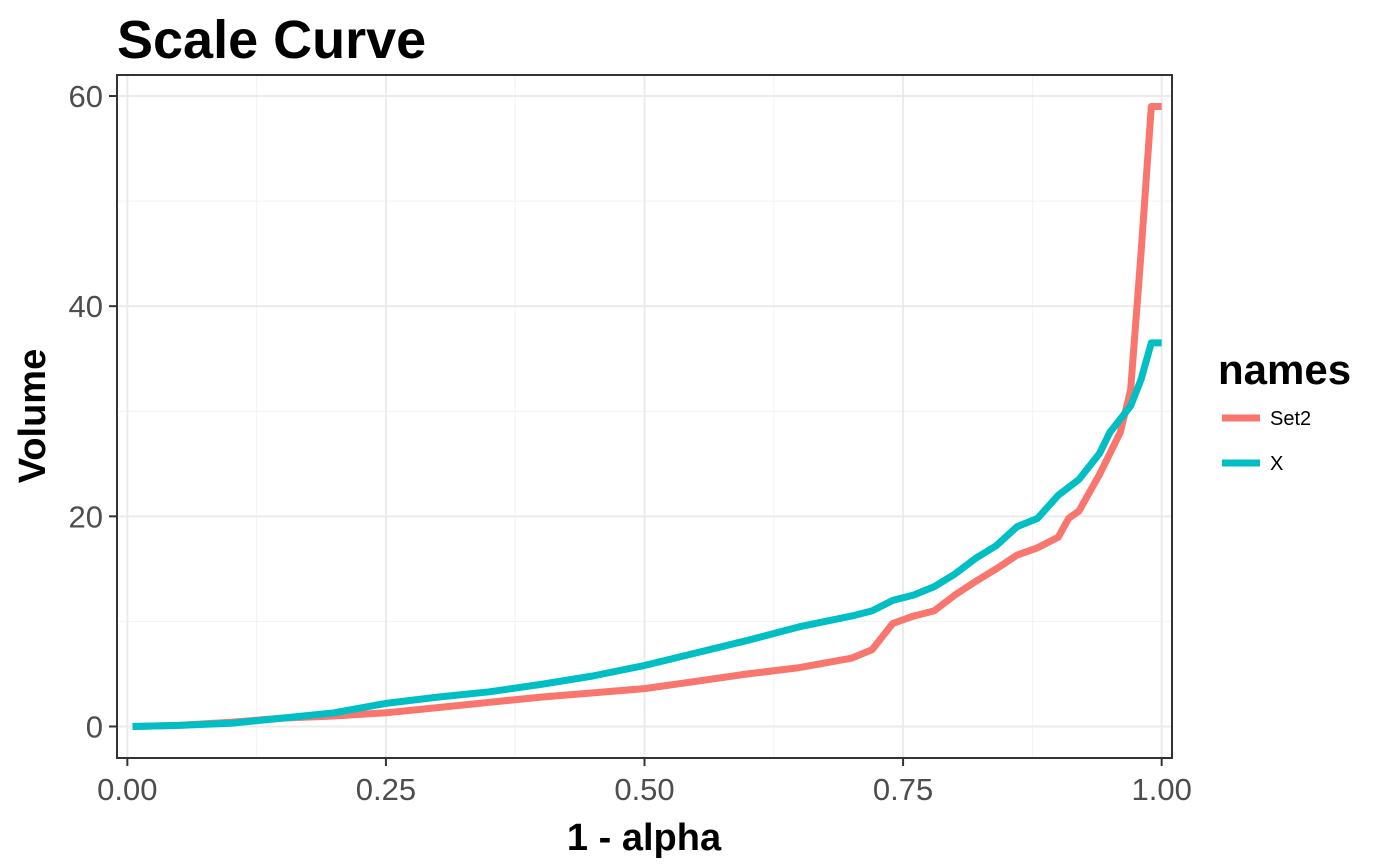  Describe the element at coordinates (644, 838) in the screenshot. I see `x-axis-title: 1 - alpha` at that location.